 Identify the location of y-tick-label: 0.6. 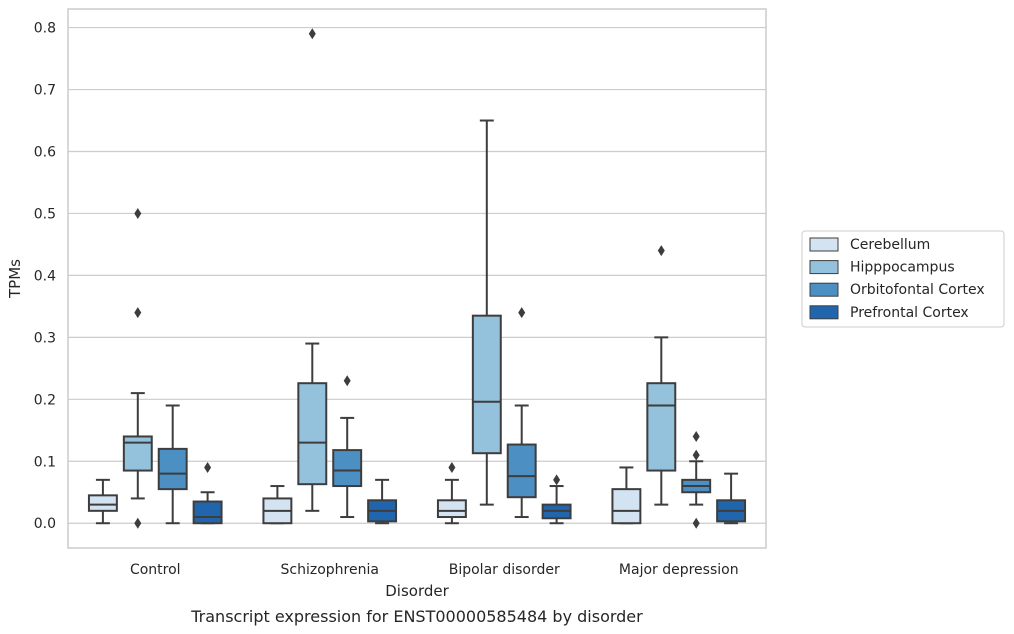
(45, 152).